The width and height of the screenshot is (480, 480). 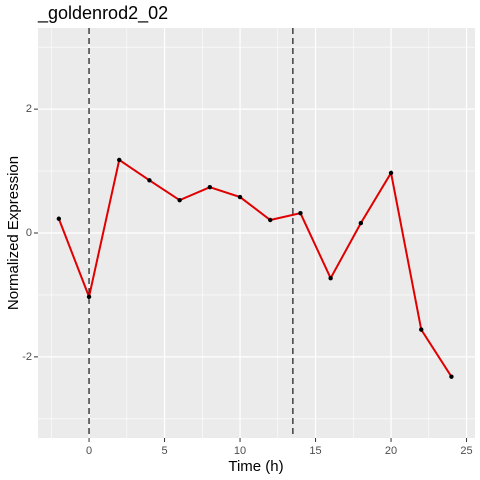 I want to click on y-tick-label: -2, so click(x=27, y=357).